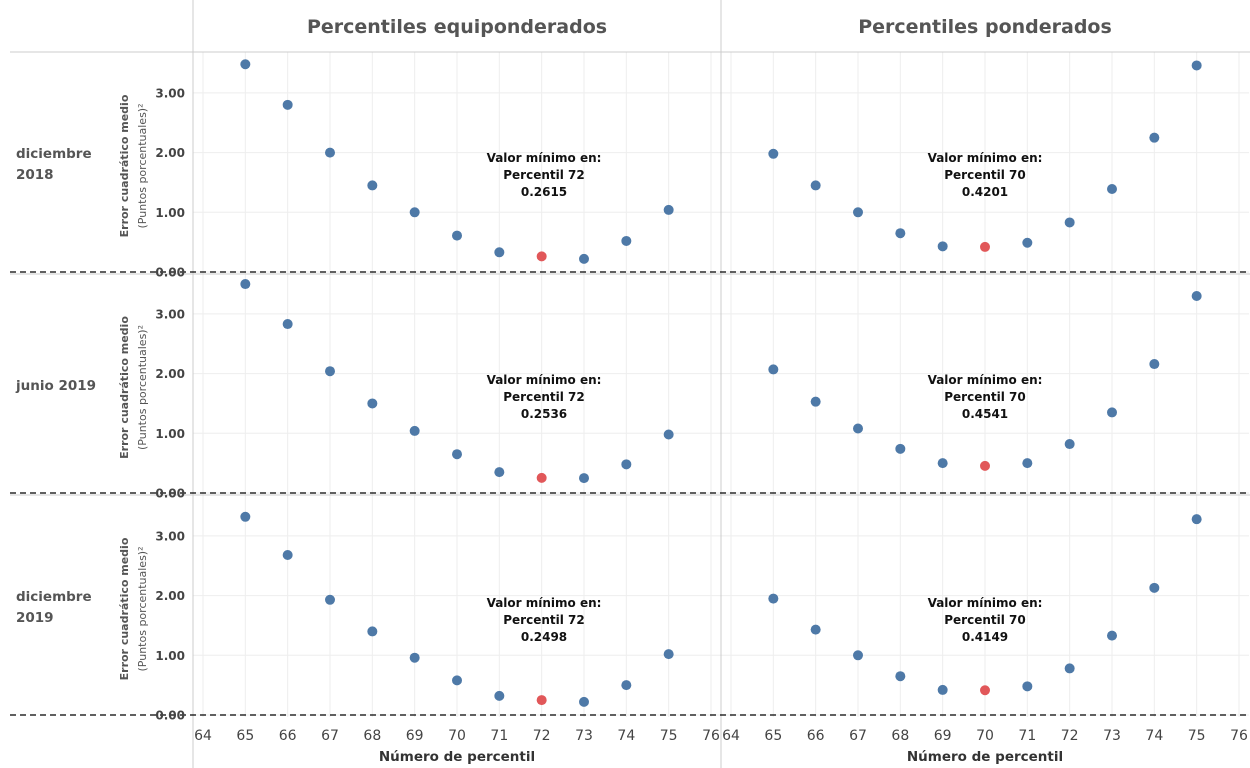  What do you see at coordinates (499, 736) in the screenshot?
I see `x-tick-label: 71` at bounding box center [499, 736].